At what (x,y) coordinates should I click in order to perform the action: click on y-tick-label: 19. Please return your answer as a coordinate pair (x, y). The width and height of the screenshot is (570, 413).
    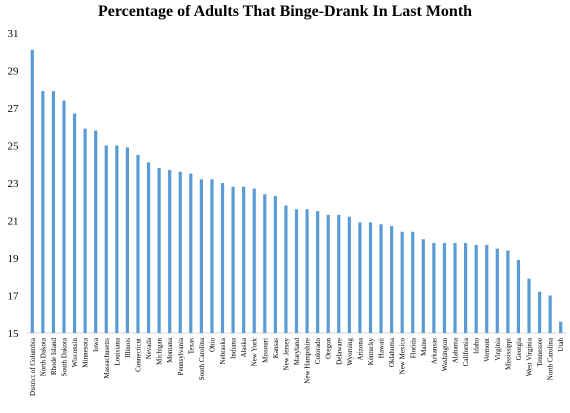
    Looking at the image, I should click on (14, 259).